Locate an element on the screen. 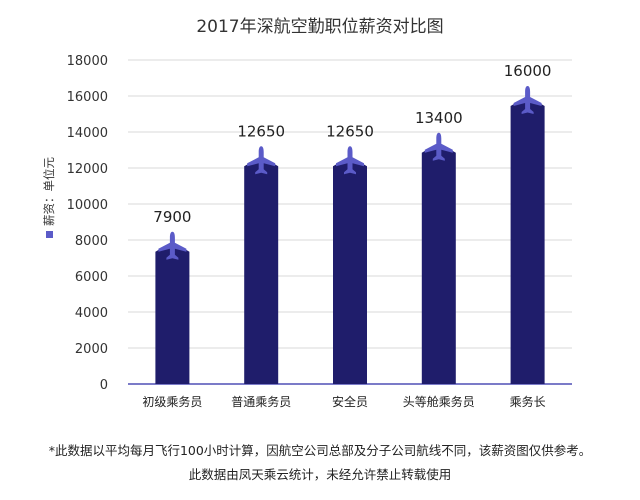  x-tick-label: 头等舱乘务员 is located at coordinates (439, 401).